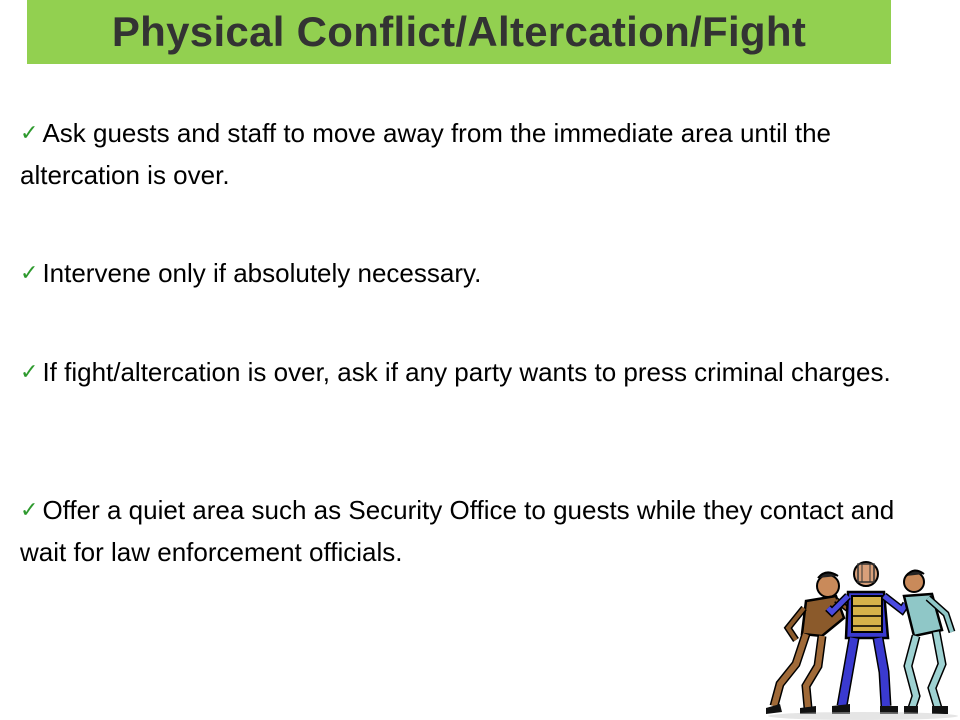  Describe the element at coordinates (929, 641) in the screenshot. I see `right-man-figure` at that location.